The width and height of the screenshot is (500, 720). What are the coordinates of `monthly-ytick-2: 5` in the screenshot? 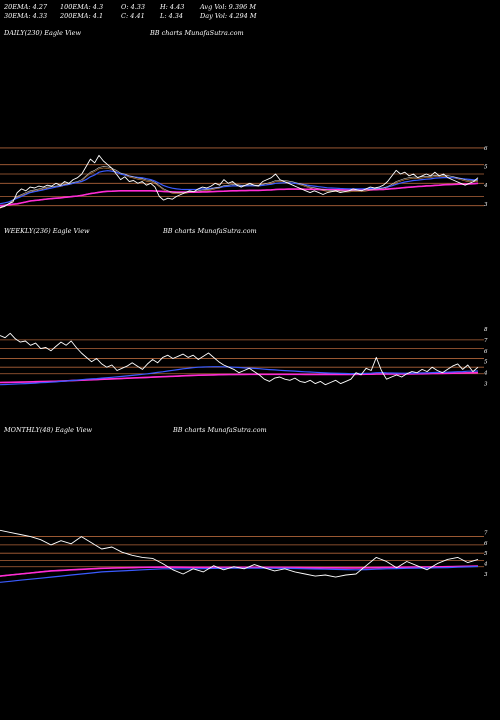 It's located at (486, 554).